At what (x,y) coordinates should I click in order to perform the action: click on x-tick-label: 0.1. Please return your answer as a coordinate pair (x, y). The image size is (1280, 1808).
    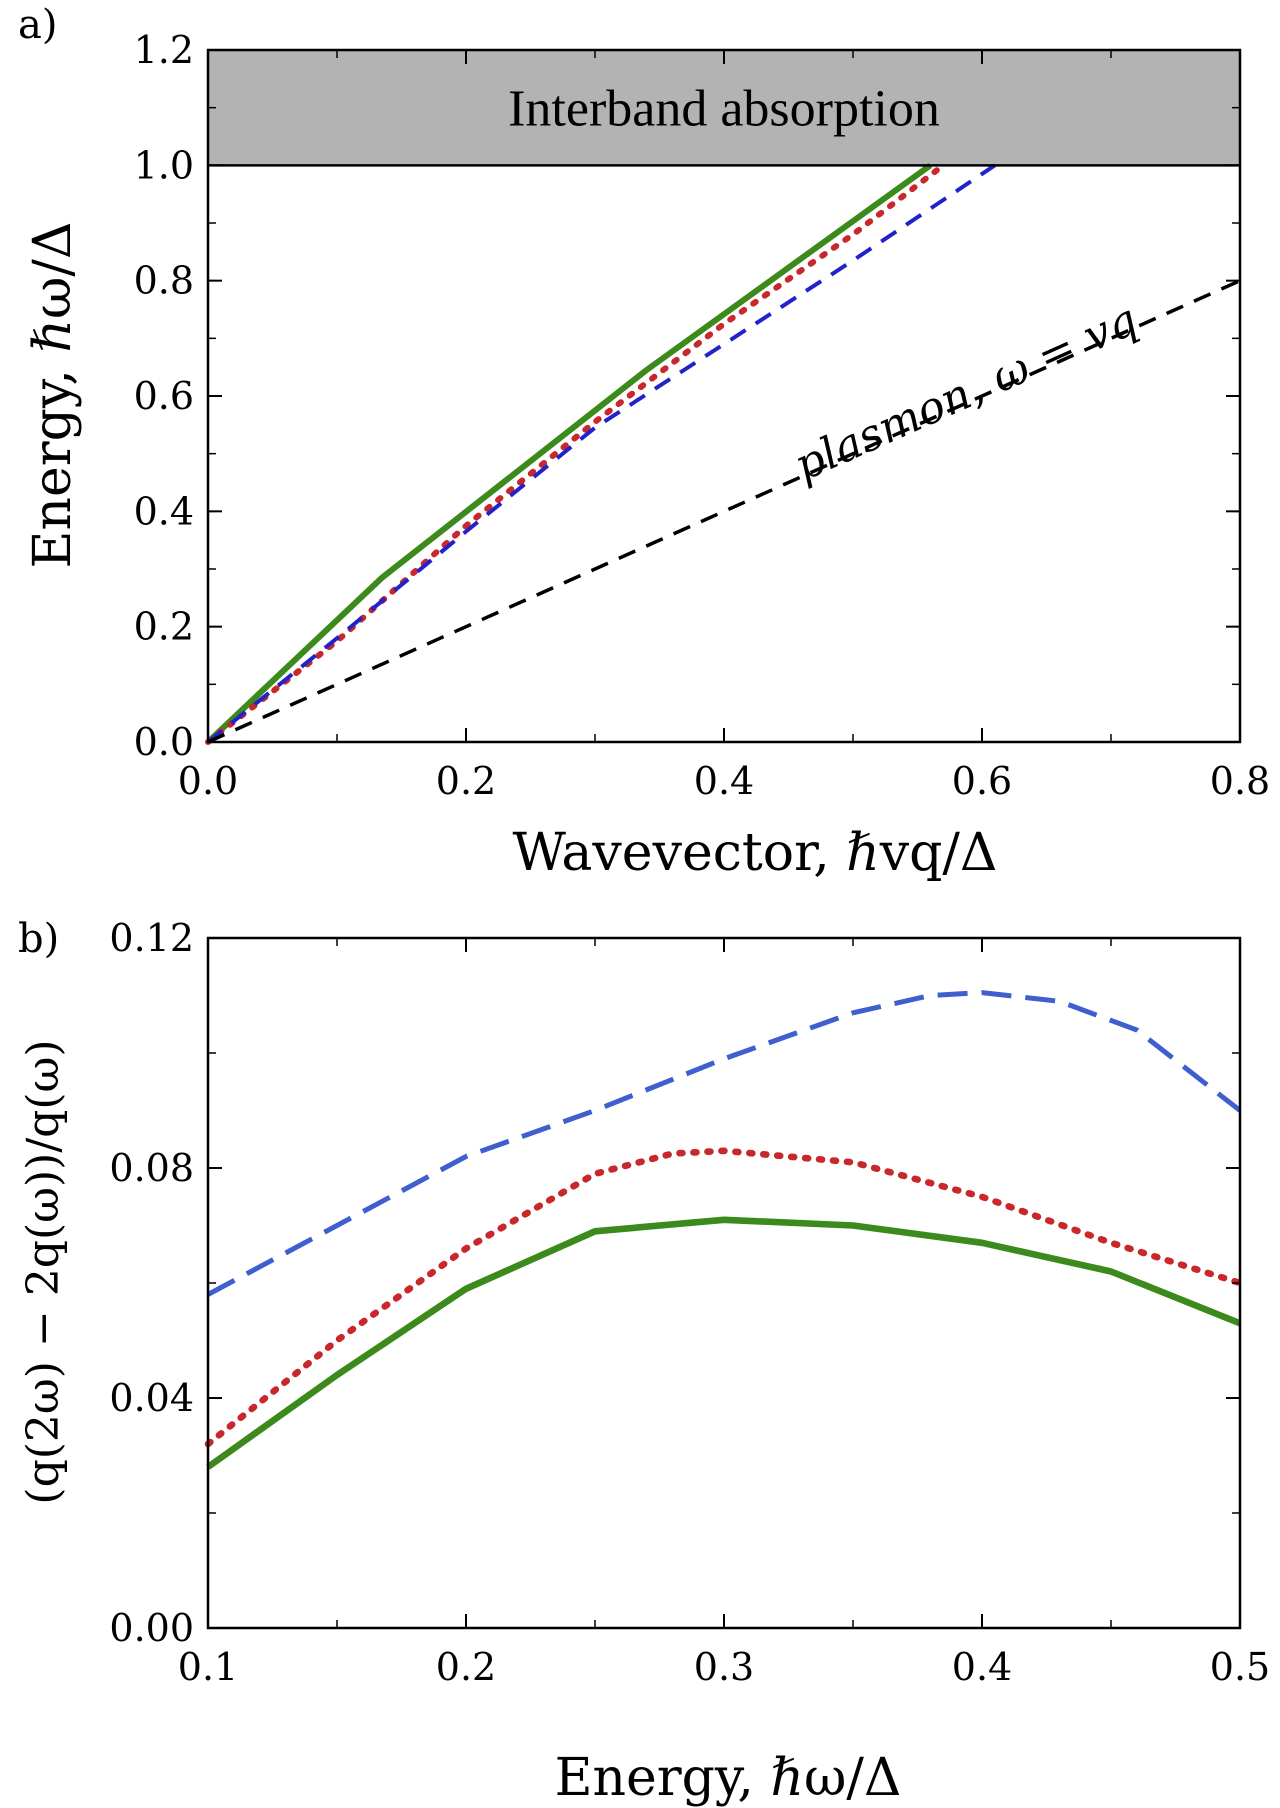
    Looking at the image, I should click on (208, 1667).